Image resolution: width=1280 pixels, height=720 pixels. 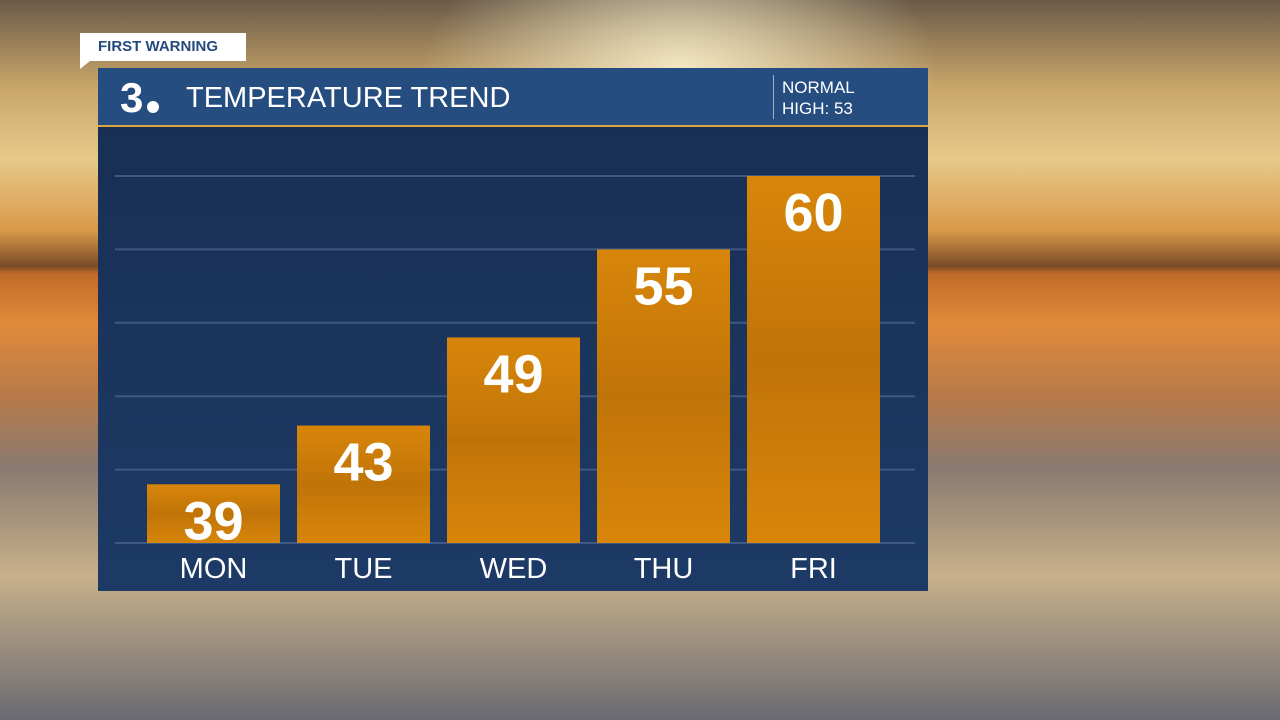 I want to click on data-label: 39, so click(x=213, y=521).